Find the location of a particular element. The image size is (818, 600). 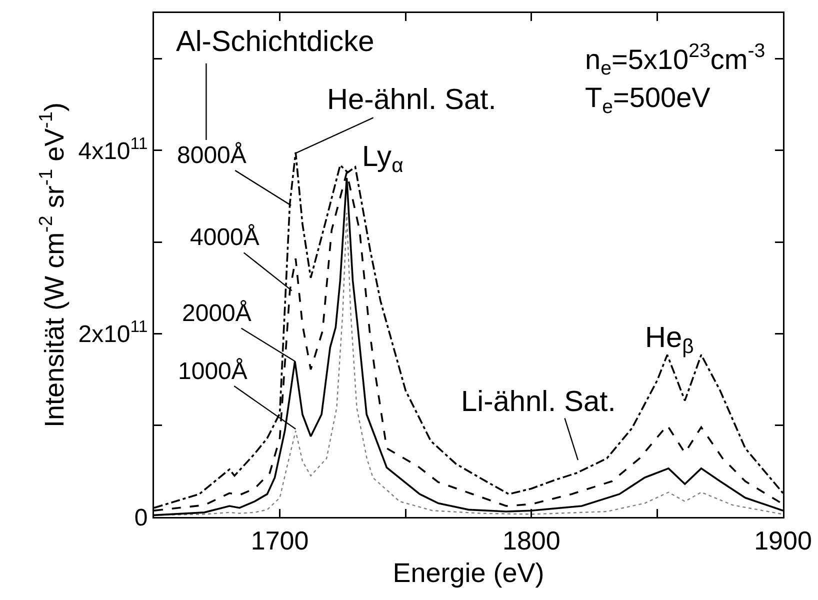

annotation: 4000Å is located at coordinates (225, 237).